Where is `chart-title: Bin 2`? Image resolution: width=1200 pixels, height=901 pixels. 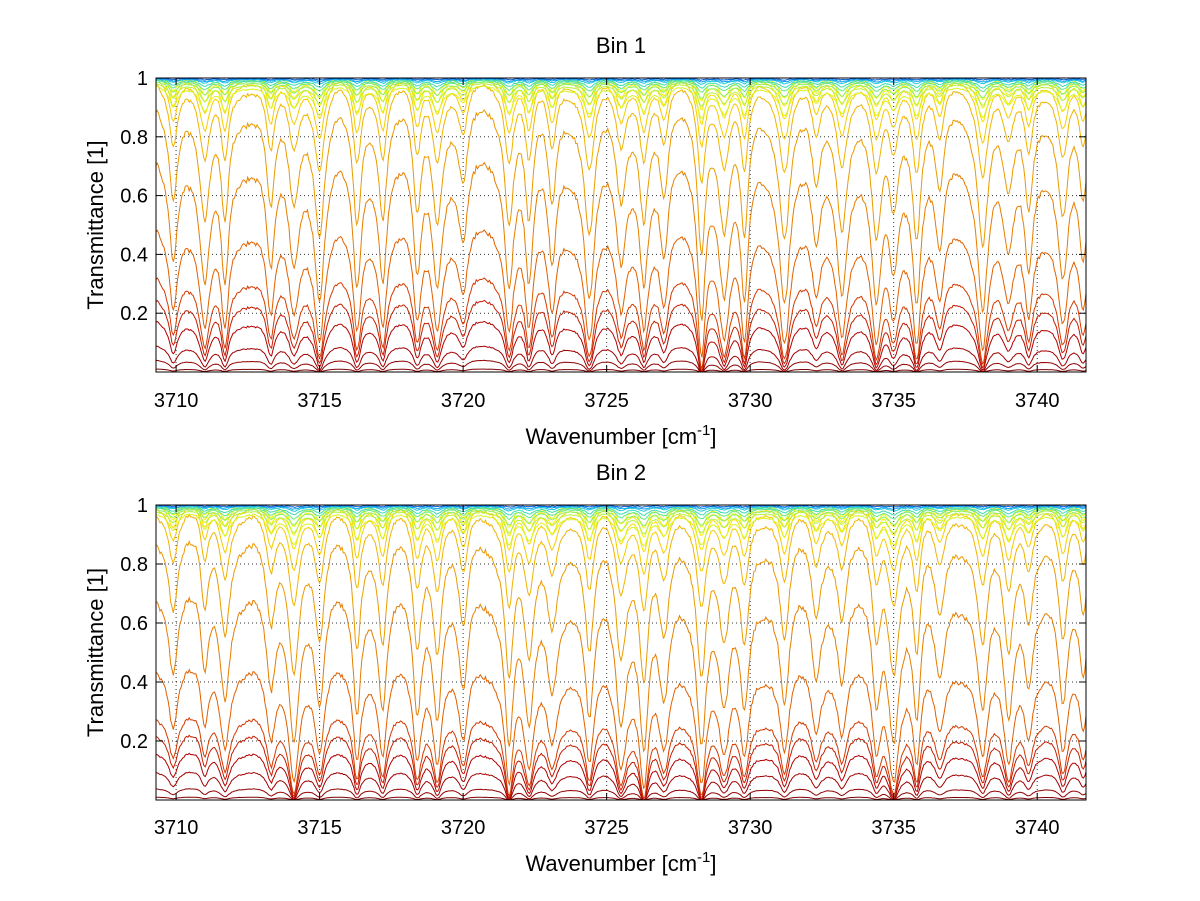
chart-title: Bin 2 is located at coordinates (621, 472).